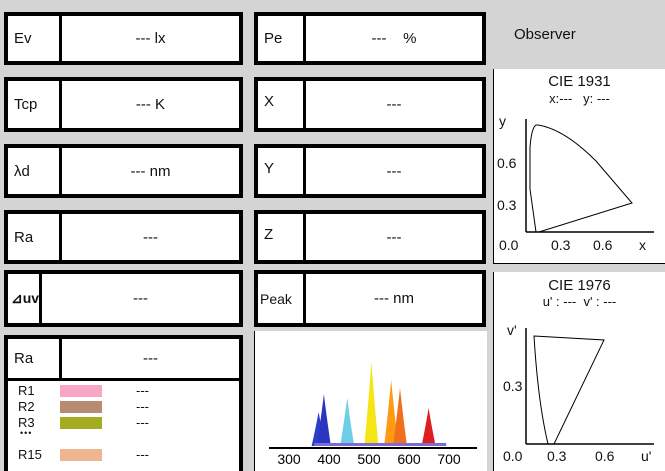 This screenshot has width=665, height=471. I want to click on peak-label: Peak, so click(282, 298).